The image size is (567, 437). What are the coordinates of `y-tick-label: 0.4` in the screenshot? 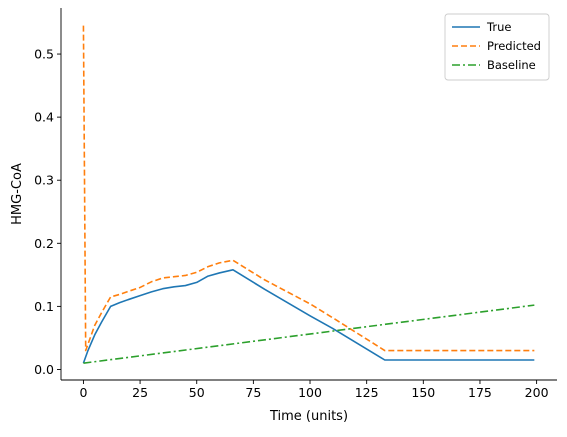 It's located at (44, 117).